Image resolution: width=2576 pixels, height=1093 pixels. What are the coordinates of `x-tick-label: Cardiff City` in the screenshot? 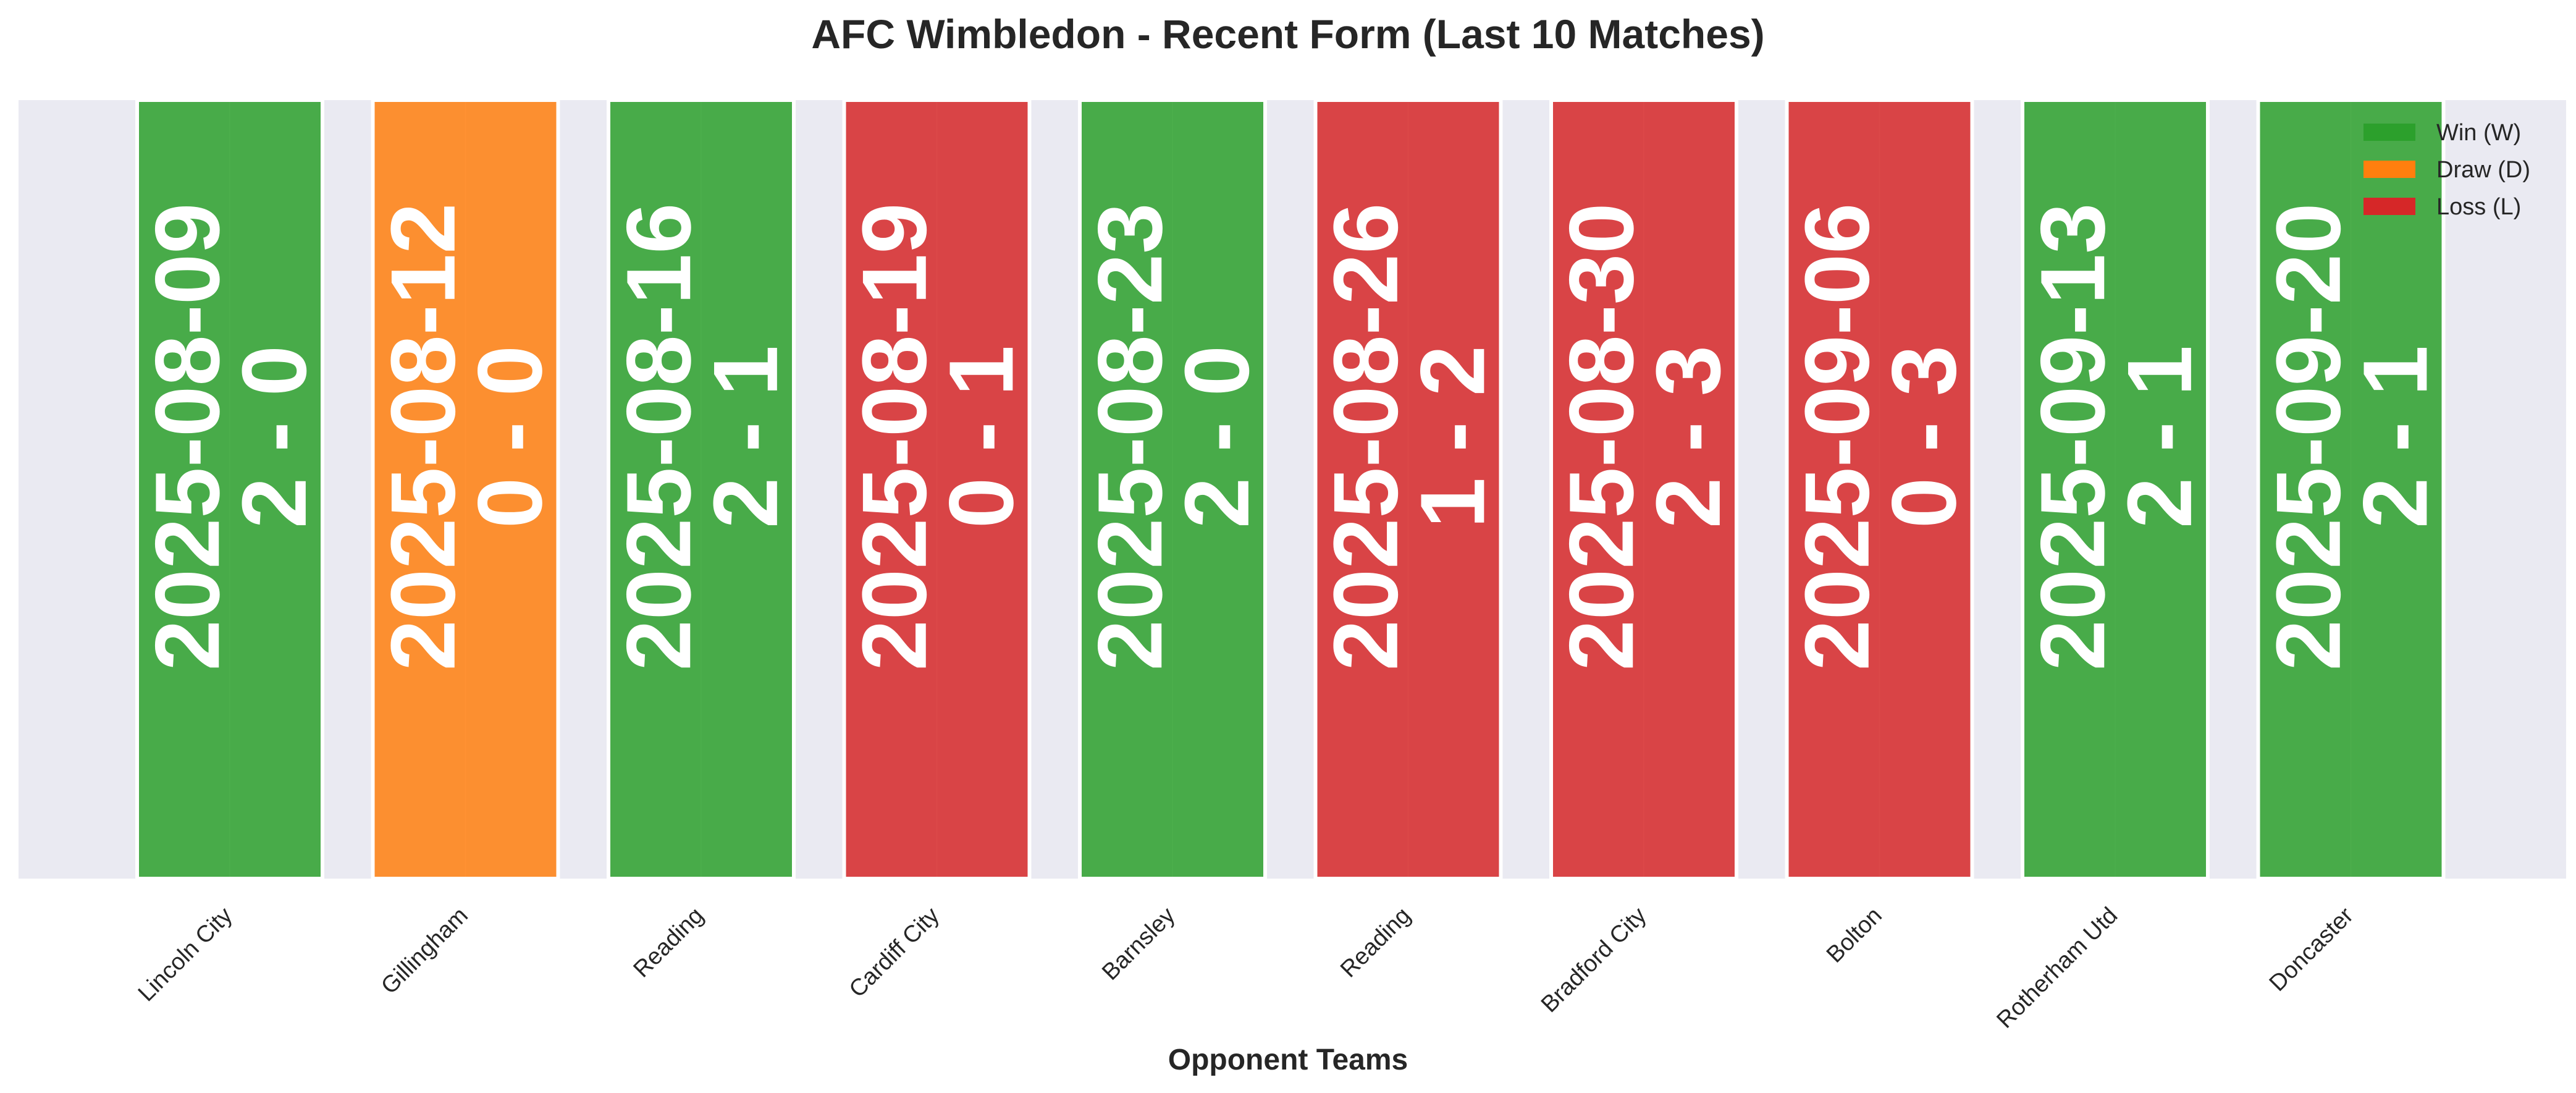 It's located at (894, 953).